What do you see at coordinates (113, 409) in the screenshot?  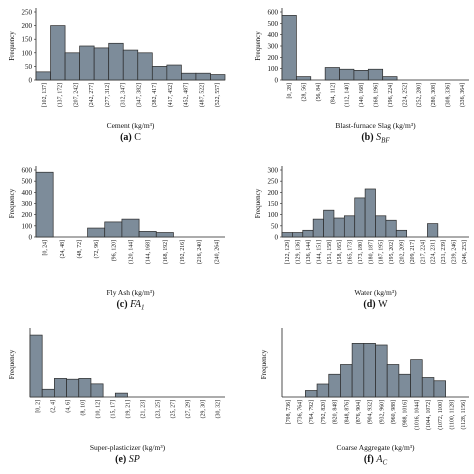 I see `x-tick-label: (15, 17]` at bounding box center [113, 409].